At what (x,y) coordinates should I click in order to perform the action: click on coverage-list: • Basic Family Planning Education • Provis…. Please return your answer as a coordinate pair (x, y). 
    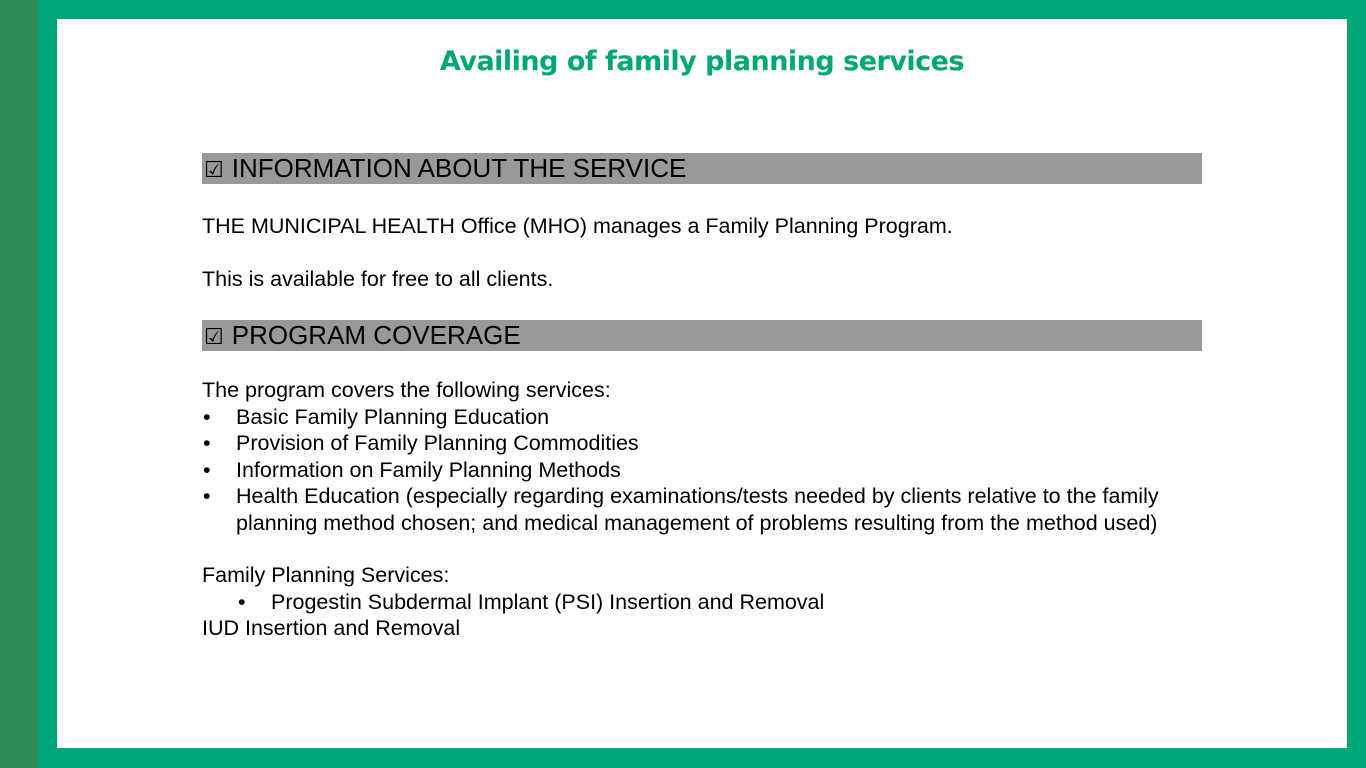
    Looking at the image, I should click on (702, 470).